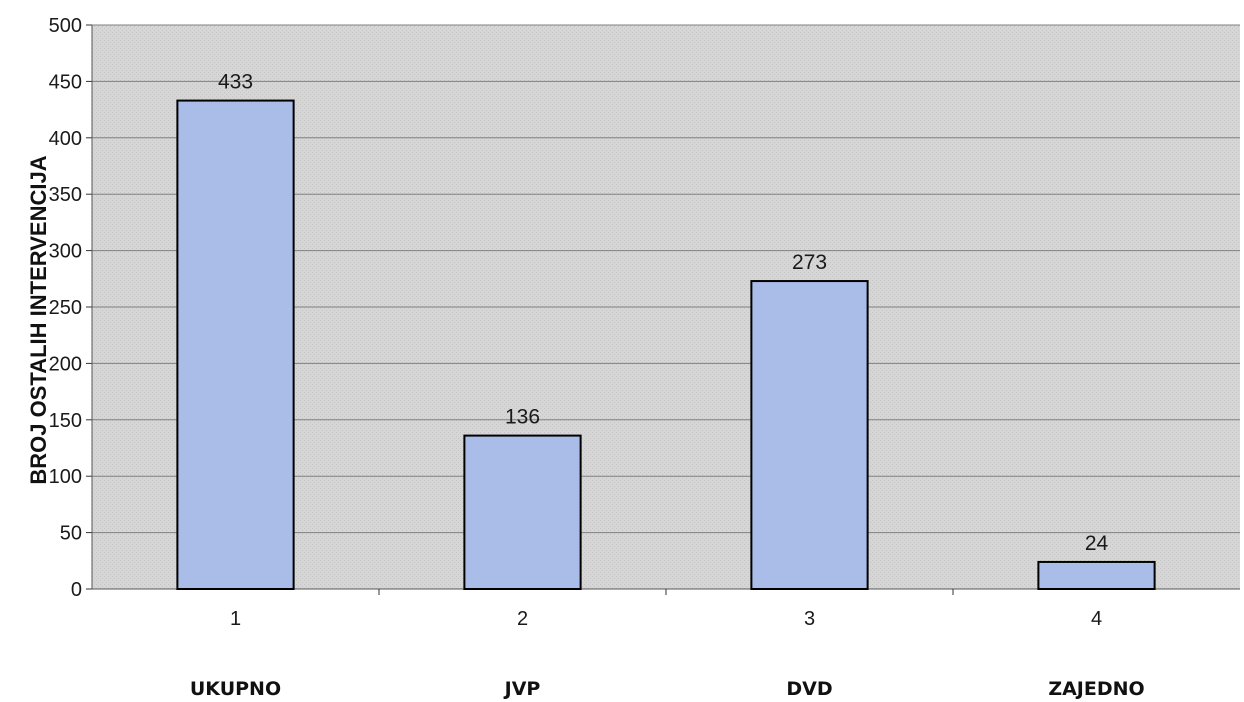  What do you see at coordinates (235, 689) in the screenshot?
I see `category-name-ukupno: UKUPNO` at bounding box center [235, 689].